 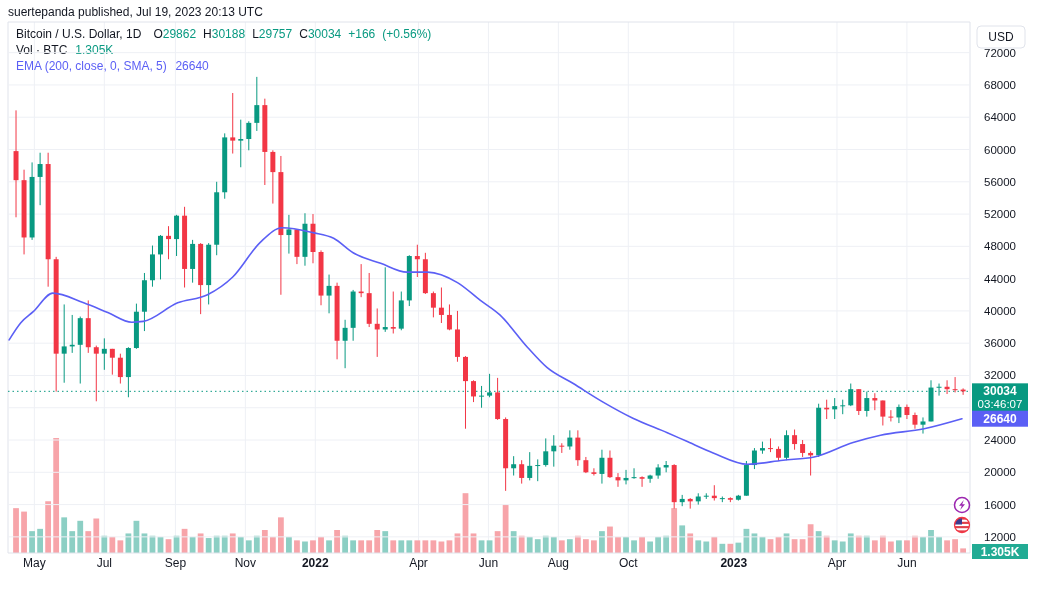 What do you see at coordinates (1000, 181) in the screenshot?
I see `y-tick-label: 56000` at bounding box center [1000, 181].